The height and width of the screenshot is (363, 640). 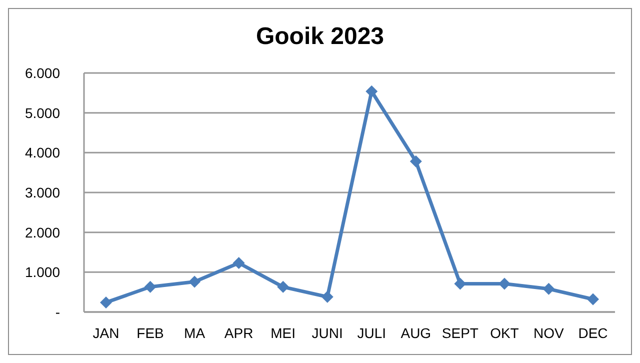 What do you see at coordinates (42, 152) in the screenshot?
I see `y-tick-label: 4.000` at bounding box center [42, 152].